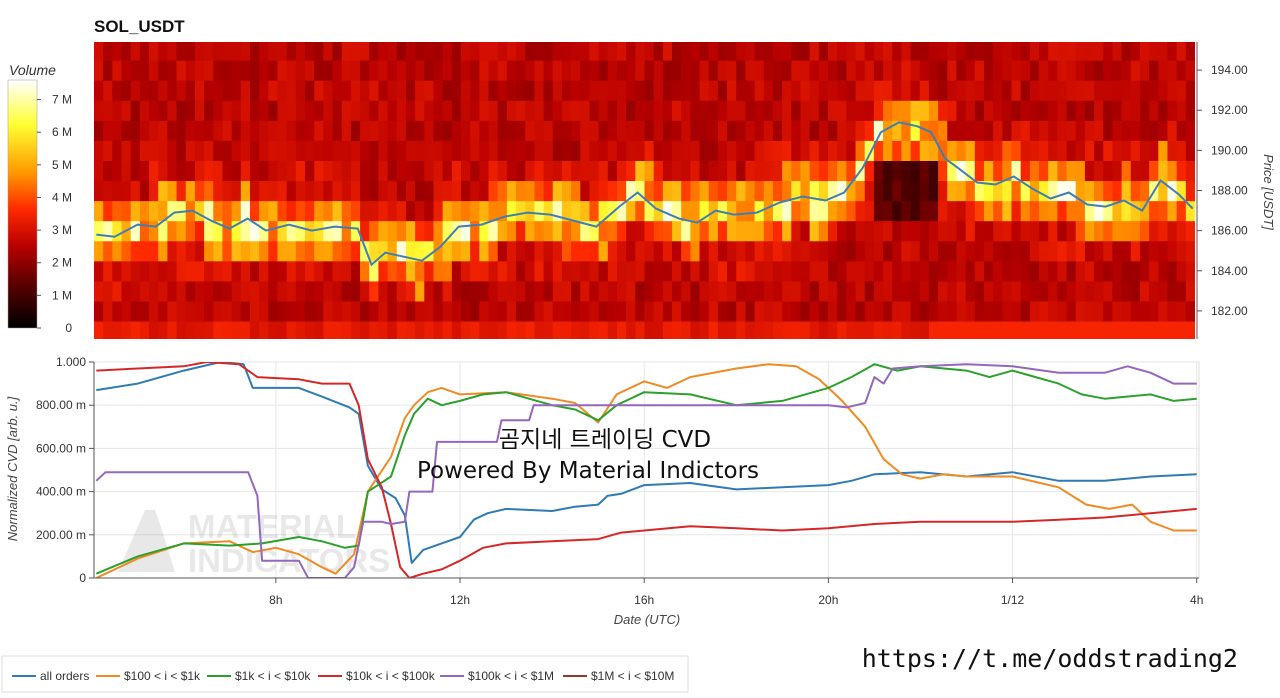 Image resolution: width=1280 pixels, height=698 pixels. What do you see at coordinates (64, 676) in the screenshot?
I see `legend-item-label: all orders` at bounding box center [64, 676].